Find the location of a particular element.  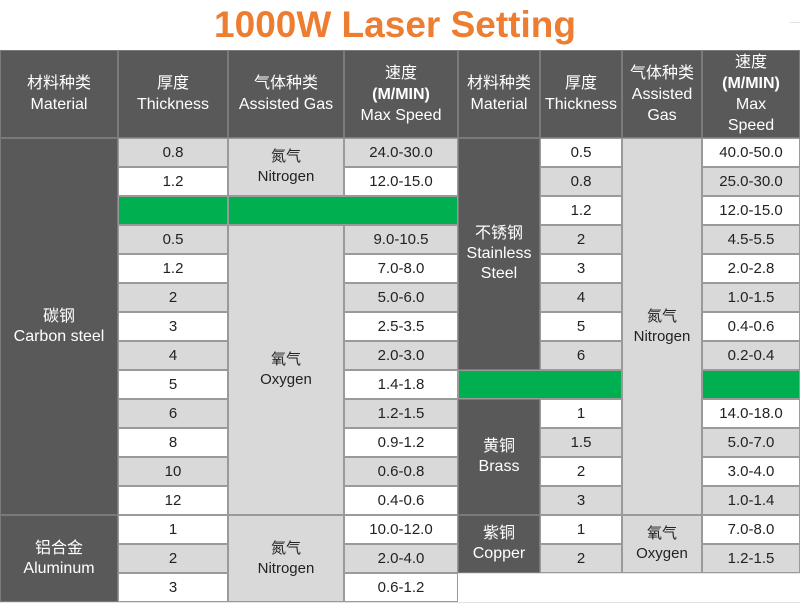

thickness-cell: 6 is located at coordinates (581, 355).